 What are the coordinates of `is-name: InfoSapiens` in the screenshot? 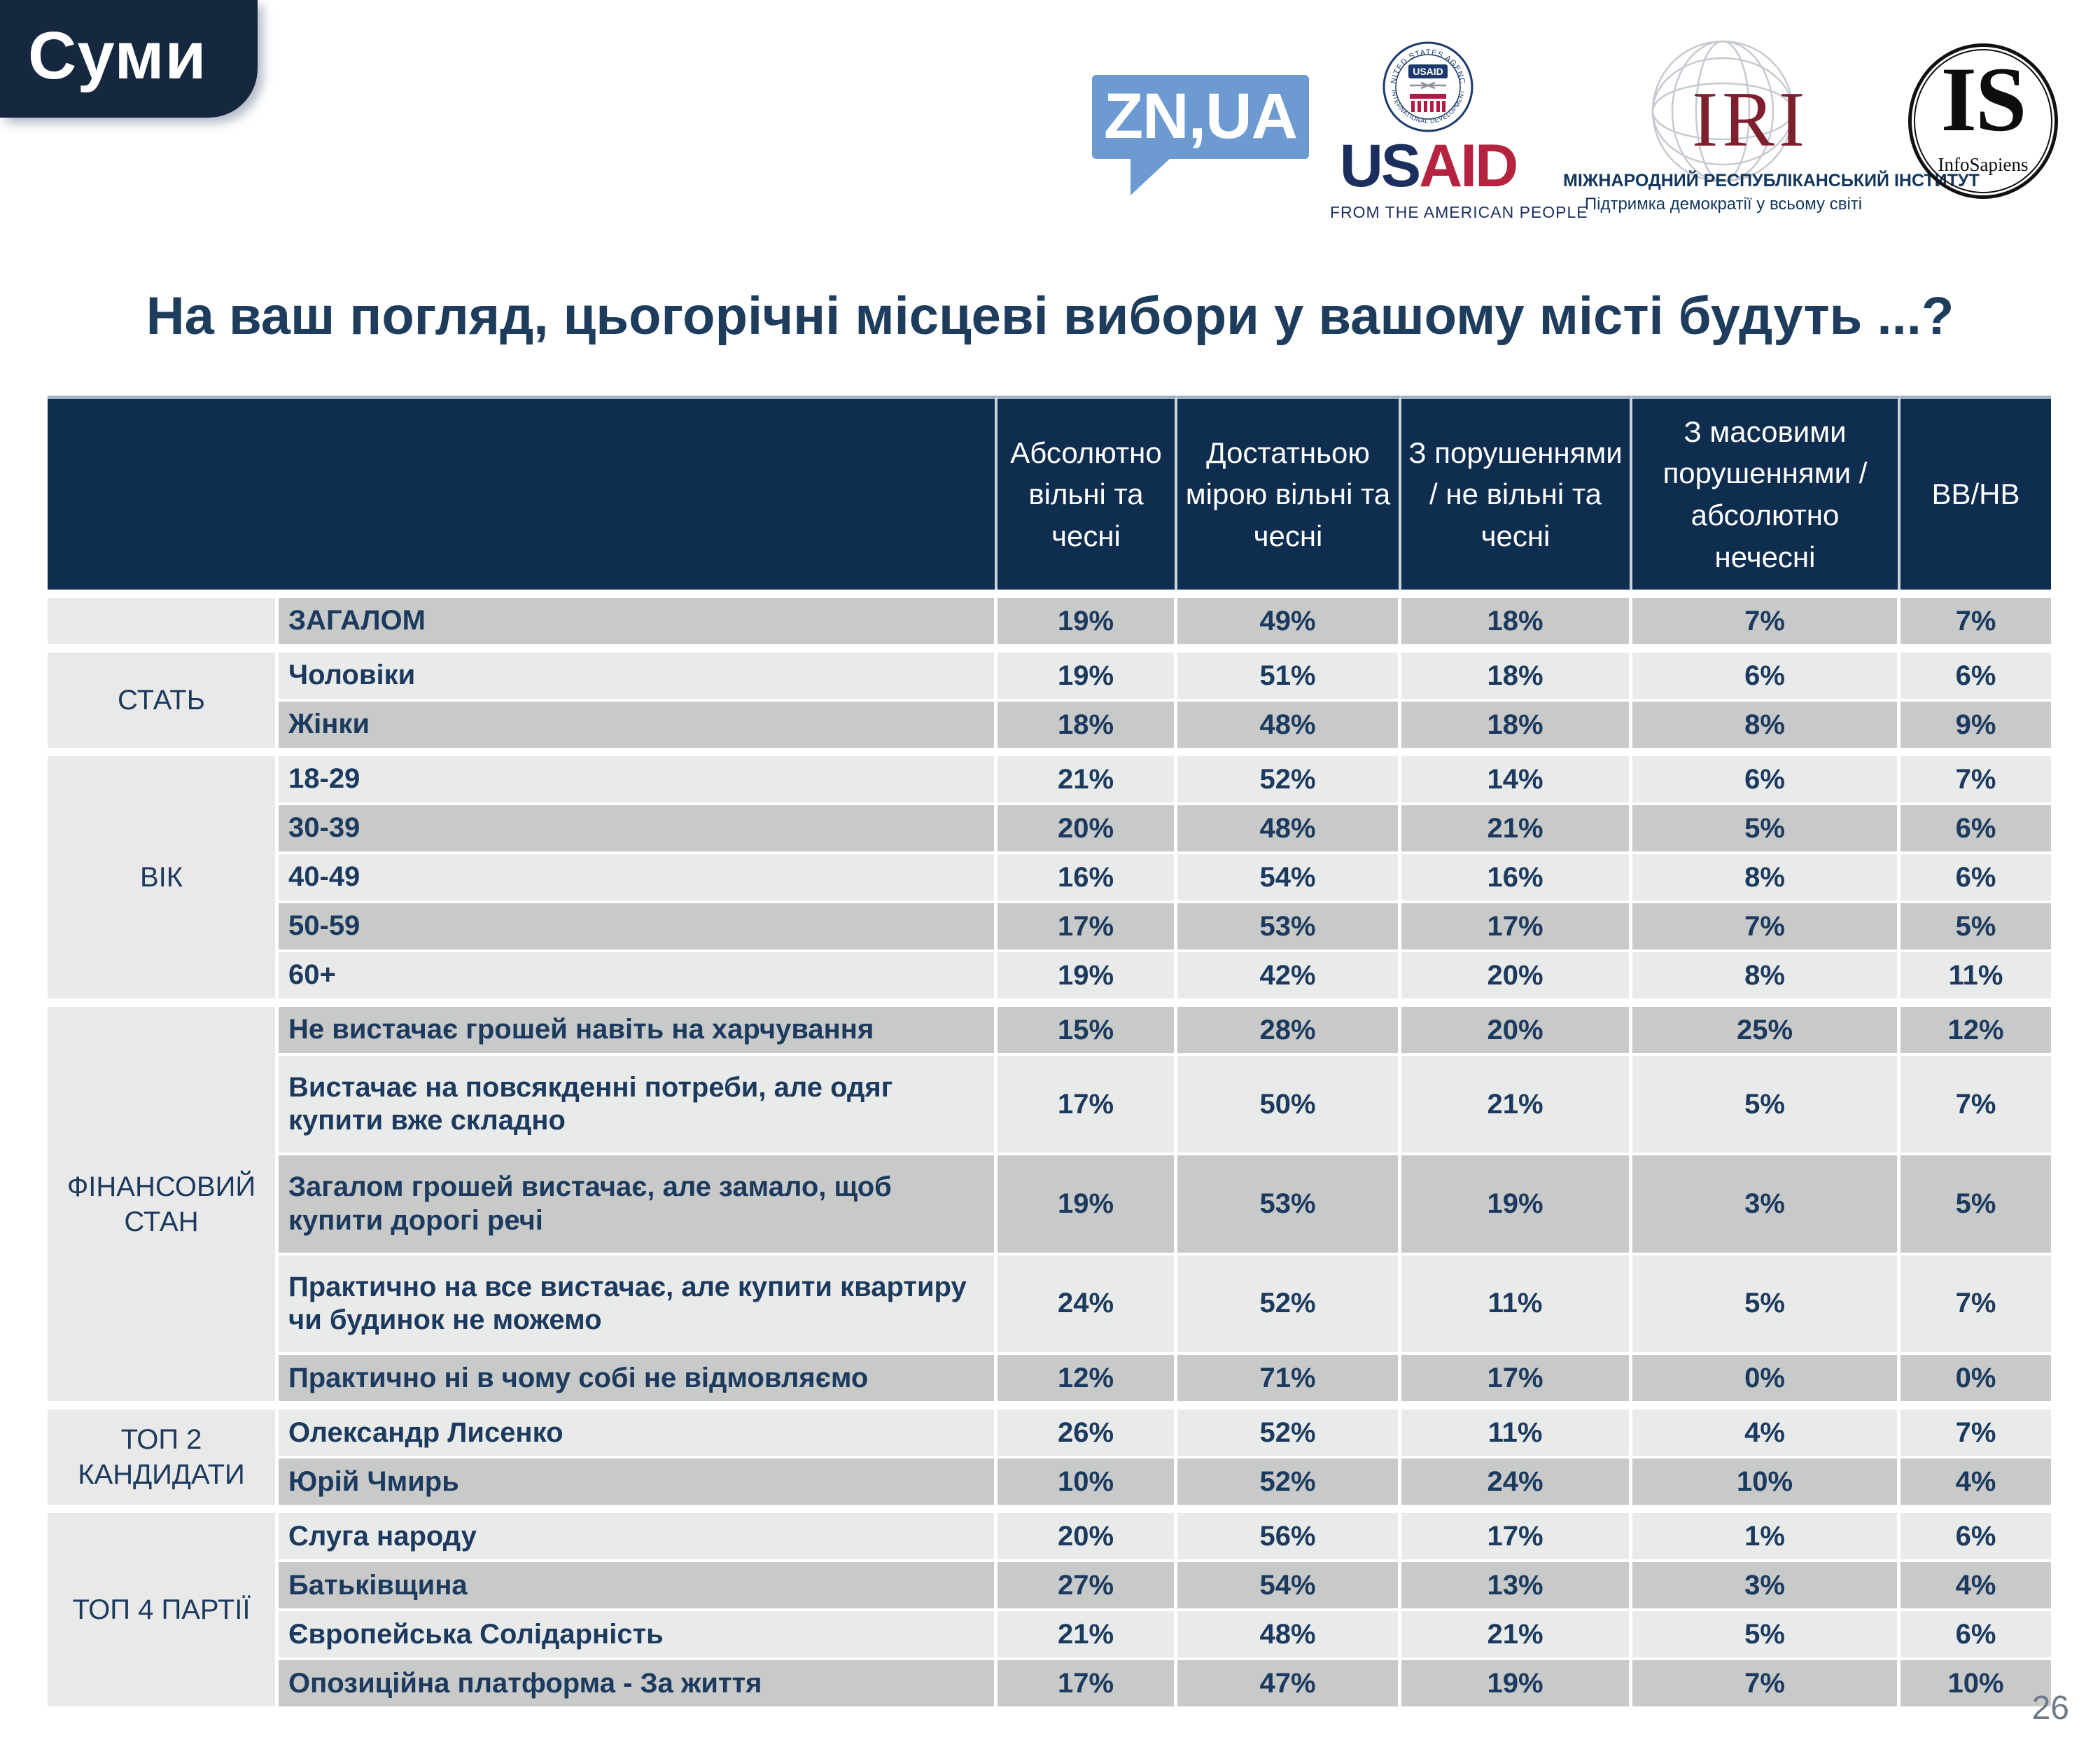 It's located at (1983, 164).